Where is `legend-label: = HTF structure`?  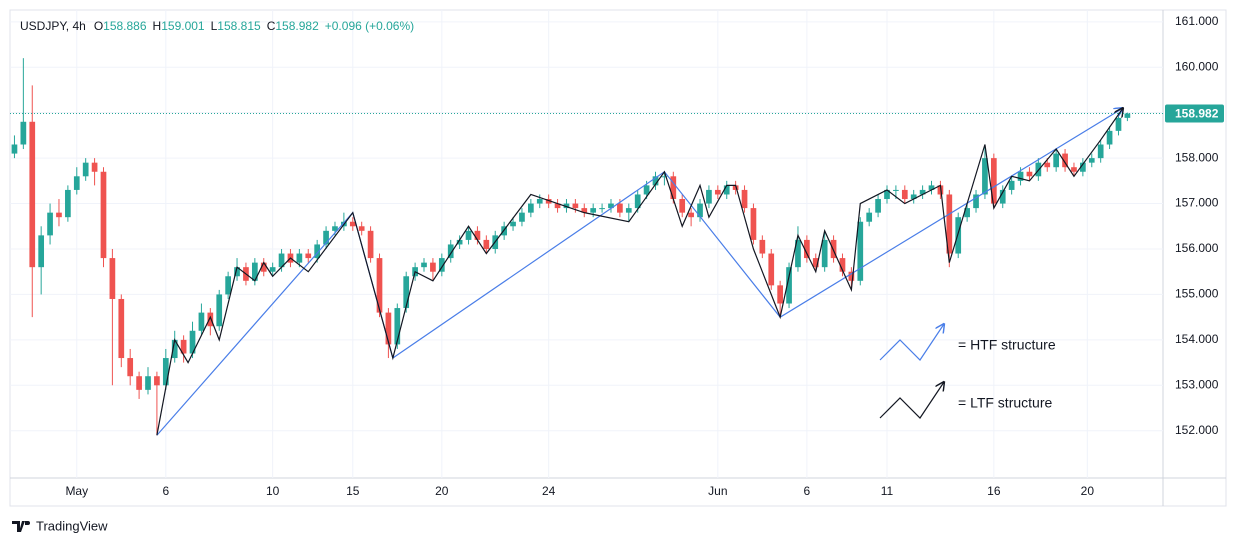
legend-label: = HTF structure is located at coordinates (1007, 345).